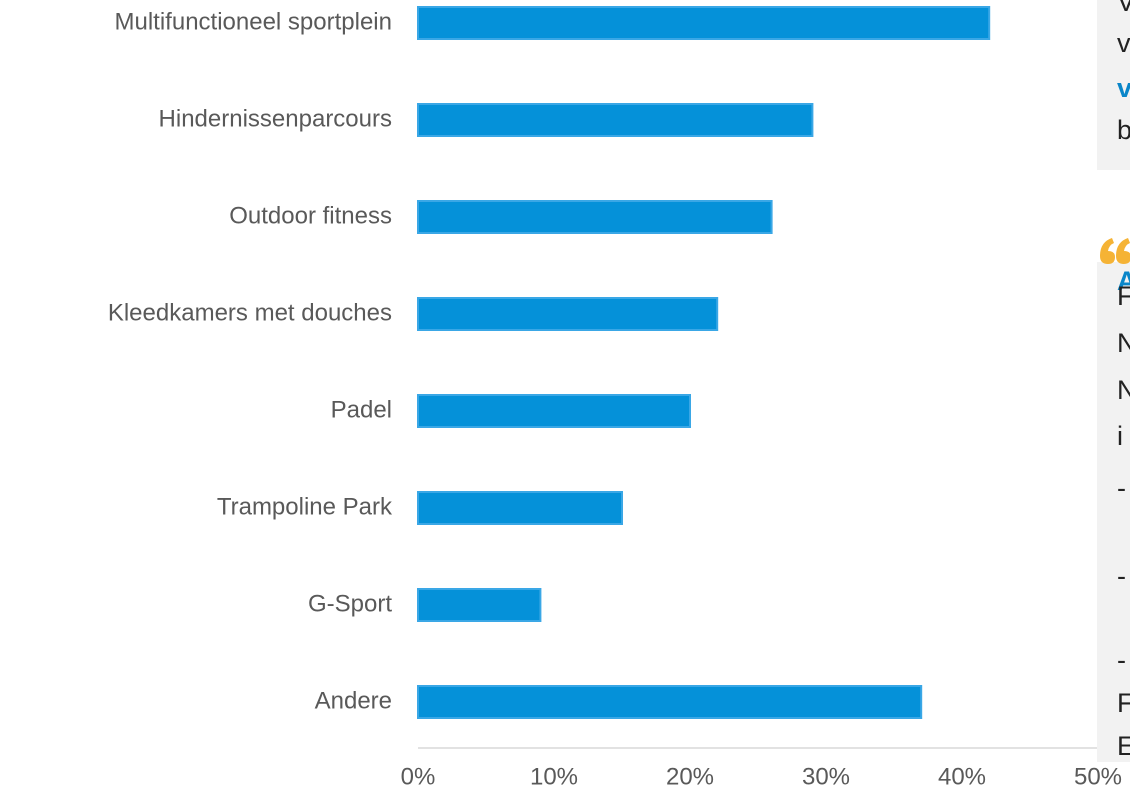 The image size is (1130, 802). Describe the element at coordinates (361, 409) in the screenshot. I see `category-label: Padel` at that location.